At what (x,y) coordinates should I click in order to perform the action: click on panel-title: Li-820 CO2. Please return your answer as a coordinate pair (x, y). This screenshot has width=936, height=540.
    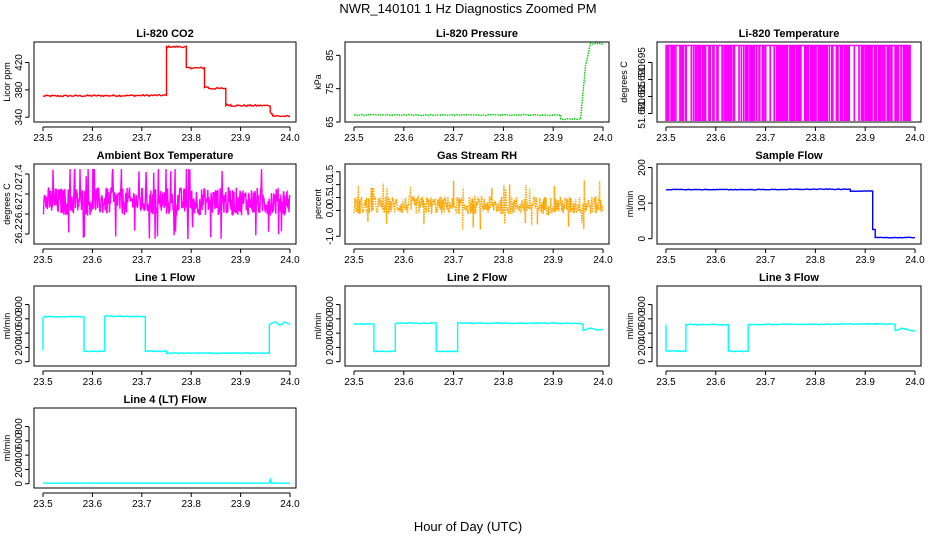
    Looking at the image, I should click on (164, 34).